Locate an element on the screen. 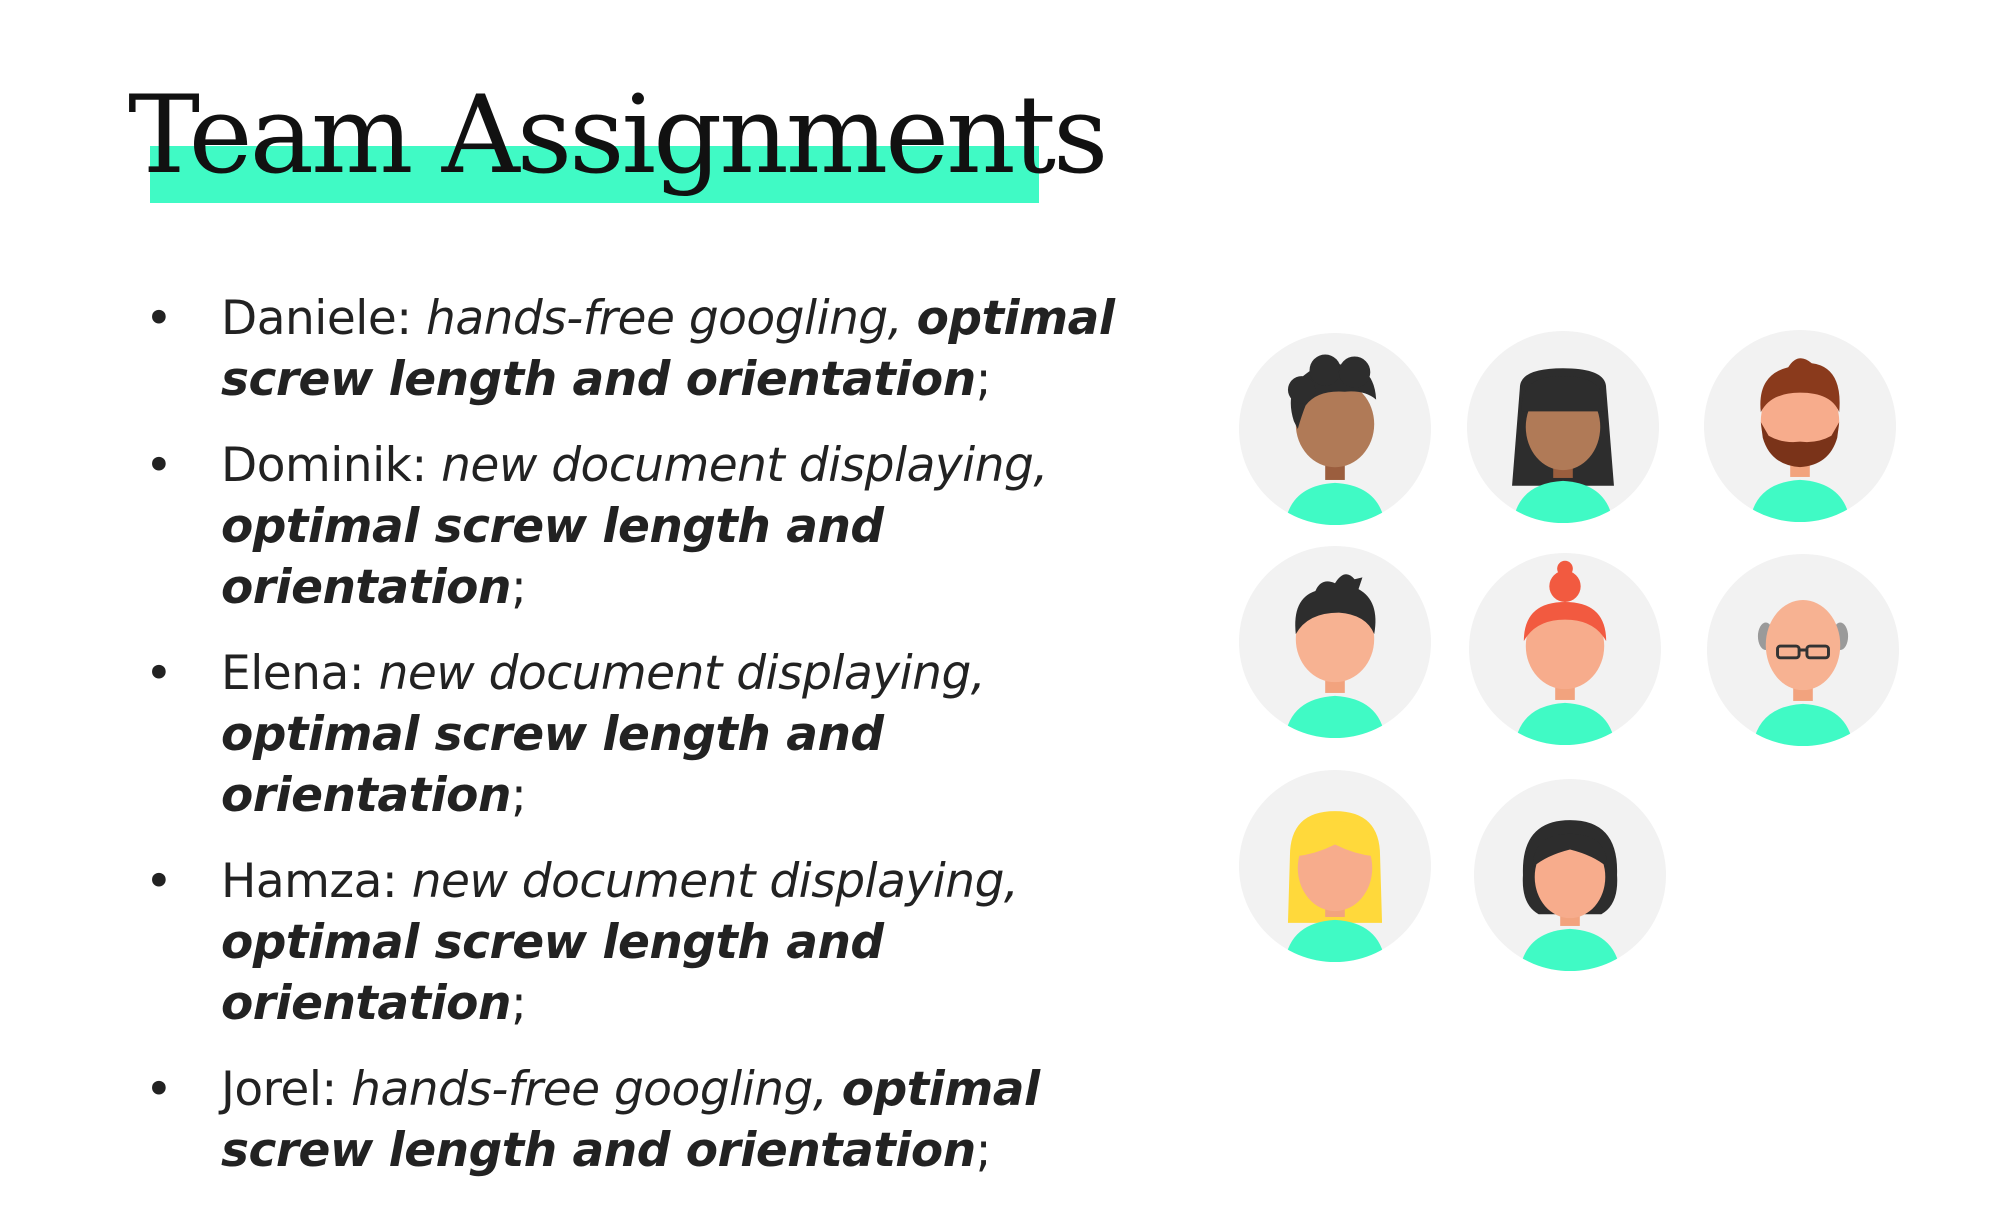  avatar-bearded-man-icon is located at coordinates (1800, 426).